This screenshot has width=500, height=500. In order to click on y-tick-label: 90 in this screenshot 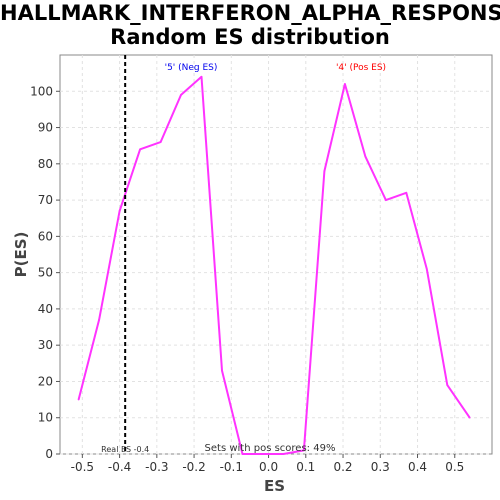, I will do `click(45, 128)`.